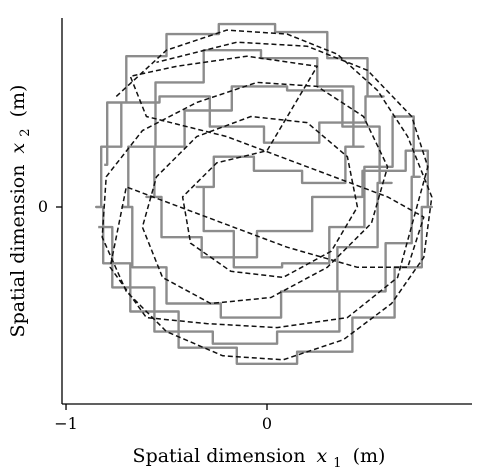 This screenshot has width=480, height=473. What do you see at coordinates (337, 463) in the screenshot?
I see `x-axis-label-sub: 1` at bounding box center [337, 463].